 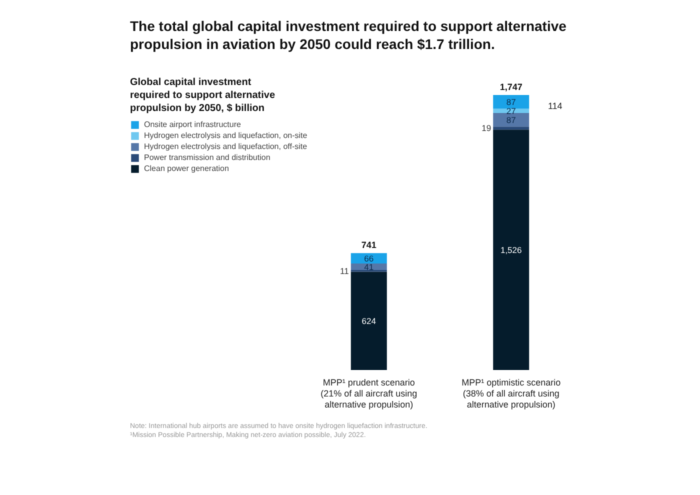 What do you see at coordinates (555, 106) in the screenshot?
I see `annotation: 114` at bounding box center [555, 106].